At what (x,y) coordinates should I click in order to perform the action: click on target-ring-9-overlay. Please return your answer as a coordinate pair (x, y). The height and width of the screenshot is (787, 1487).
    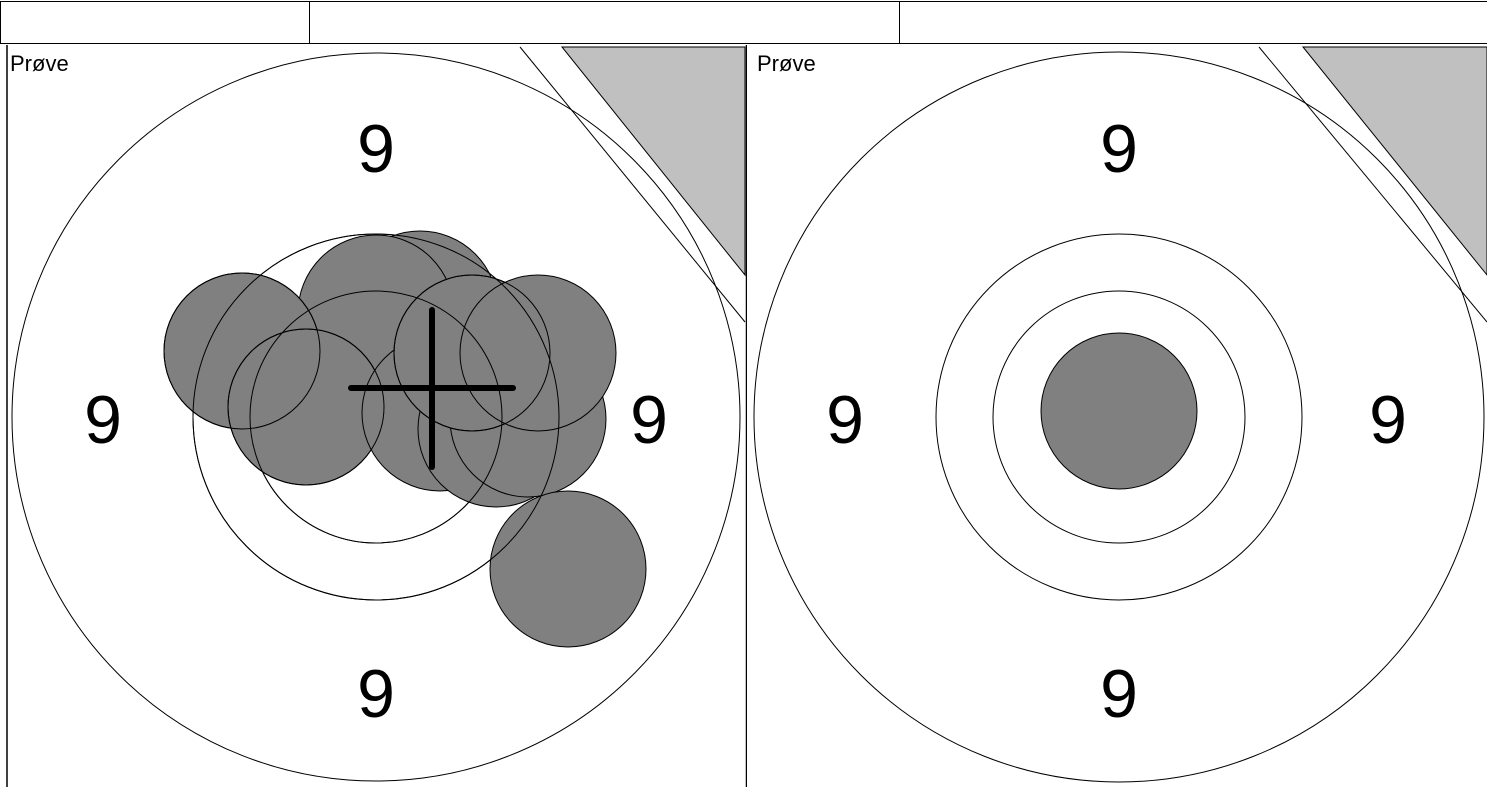
    Looking at the image, I should click on (376, 417).